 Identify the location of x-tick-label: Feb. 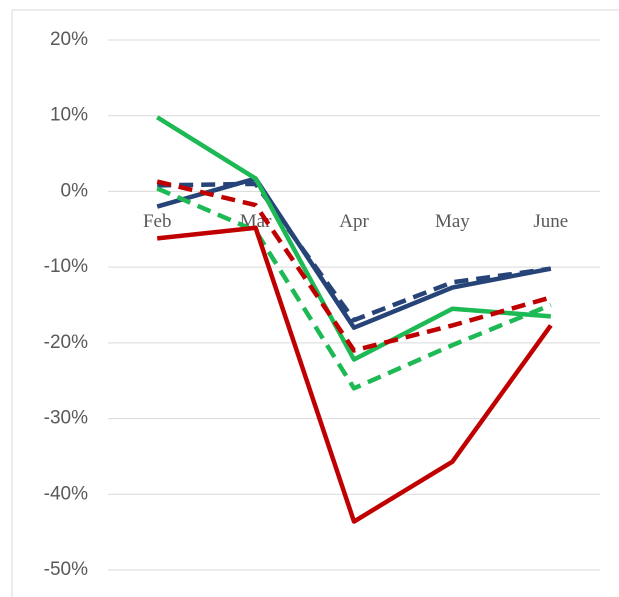
(157, 221).